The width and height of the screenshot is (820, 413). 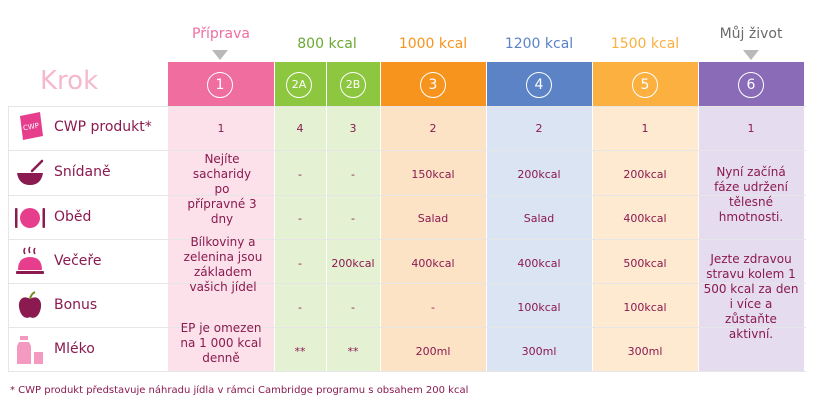 What do you see at coordinates (645, 44) in the screenshot?
I see `phase-1500-label: 1500 kcal` at bounding box center [645, 44].